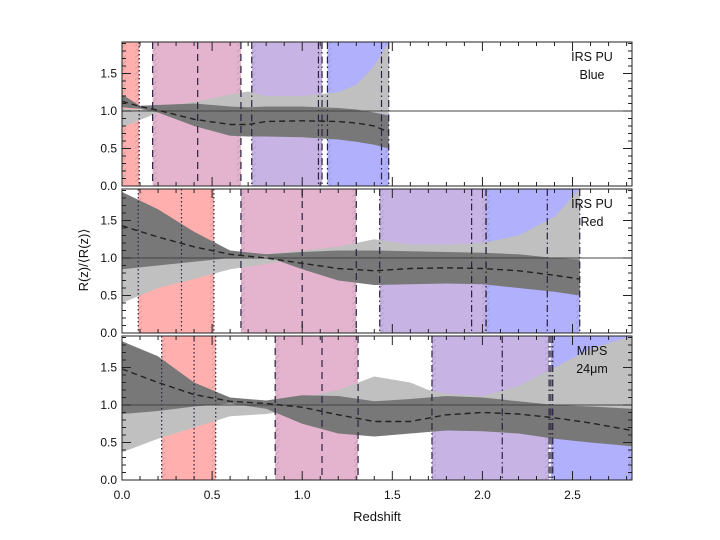 Image resolution: width=720 pixels, height=540 pixels. I want to click on band-edge-hatch, so click(154, 114).